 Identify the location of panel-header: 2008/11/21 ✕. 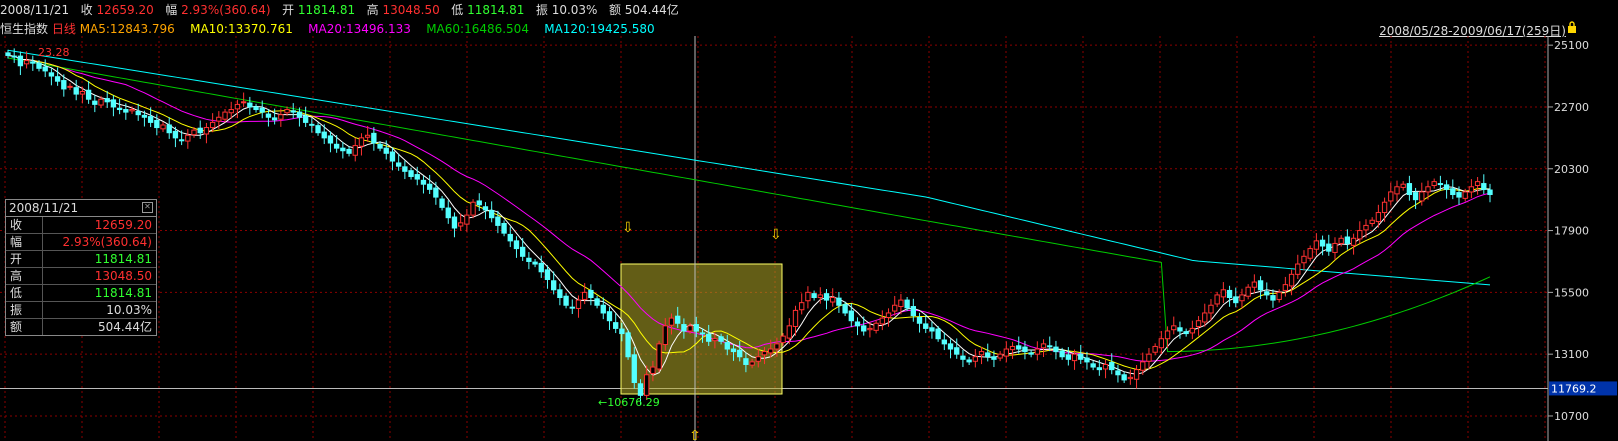
(81, 208).